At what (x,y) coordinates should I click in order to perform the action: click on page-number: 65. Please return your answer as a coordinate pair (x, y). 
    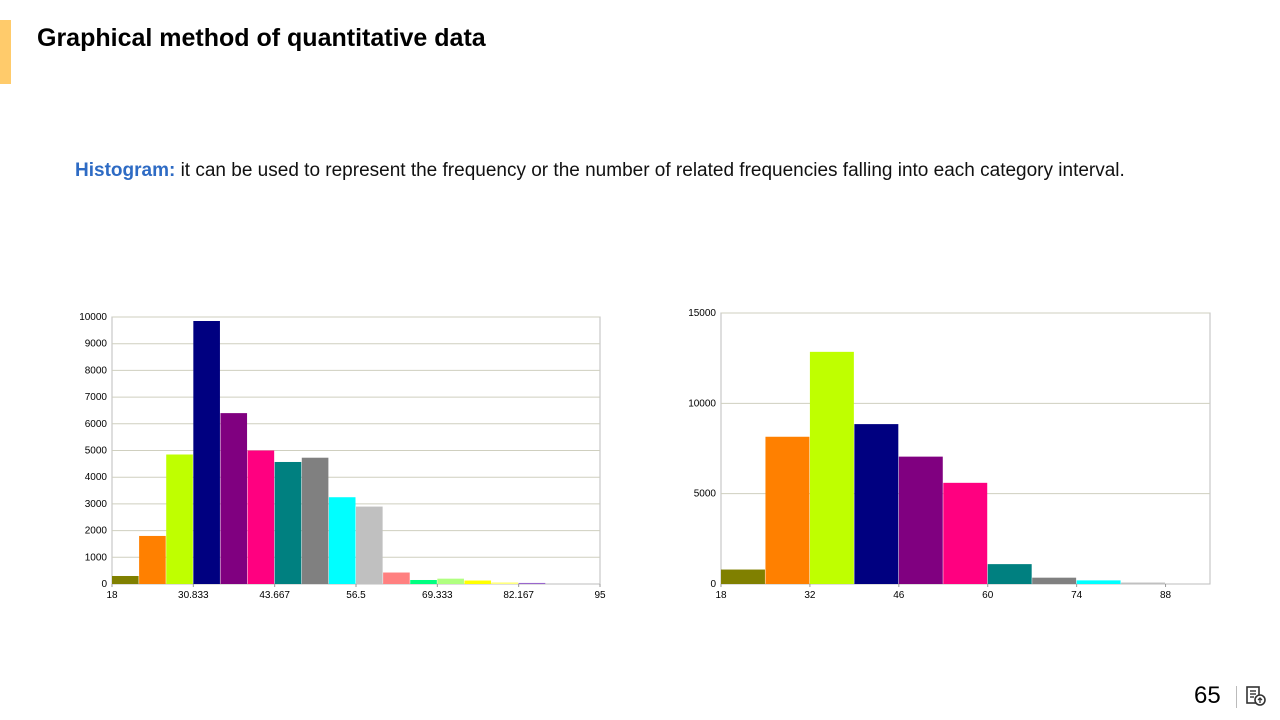
    Looking at the image, I should click on (1207, 695).